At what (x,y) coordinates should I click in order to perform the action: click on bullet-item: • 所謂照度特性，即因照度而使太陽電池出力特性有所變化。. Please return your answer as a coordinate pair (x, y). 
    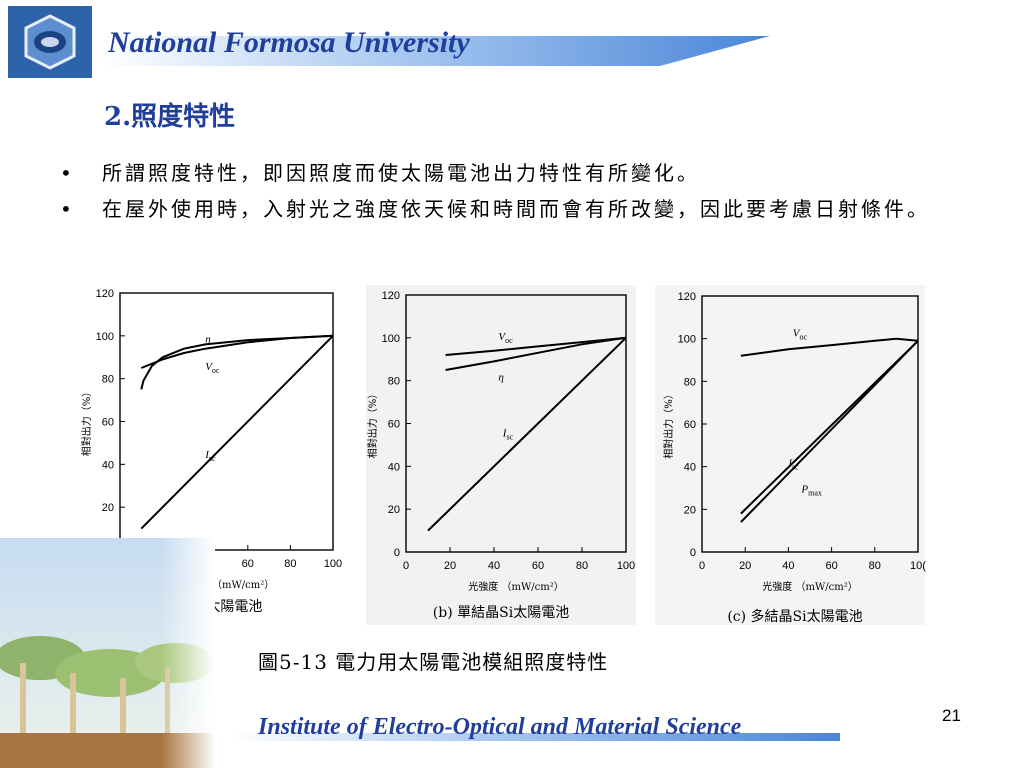
    Looking at the image, I should click on (500, 173).